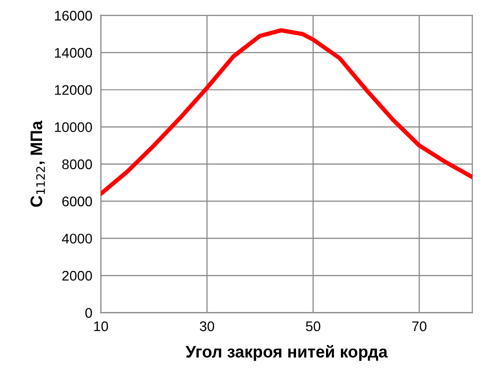 Image resolution: width=492 pixels, height=386 pixels. Describe the element at coordinates (77, 275) in the screenshot. I see `y-tick-label: 2000` at that location.